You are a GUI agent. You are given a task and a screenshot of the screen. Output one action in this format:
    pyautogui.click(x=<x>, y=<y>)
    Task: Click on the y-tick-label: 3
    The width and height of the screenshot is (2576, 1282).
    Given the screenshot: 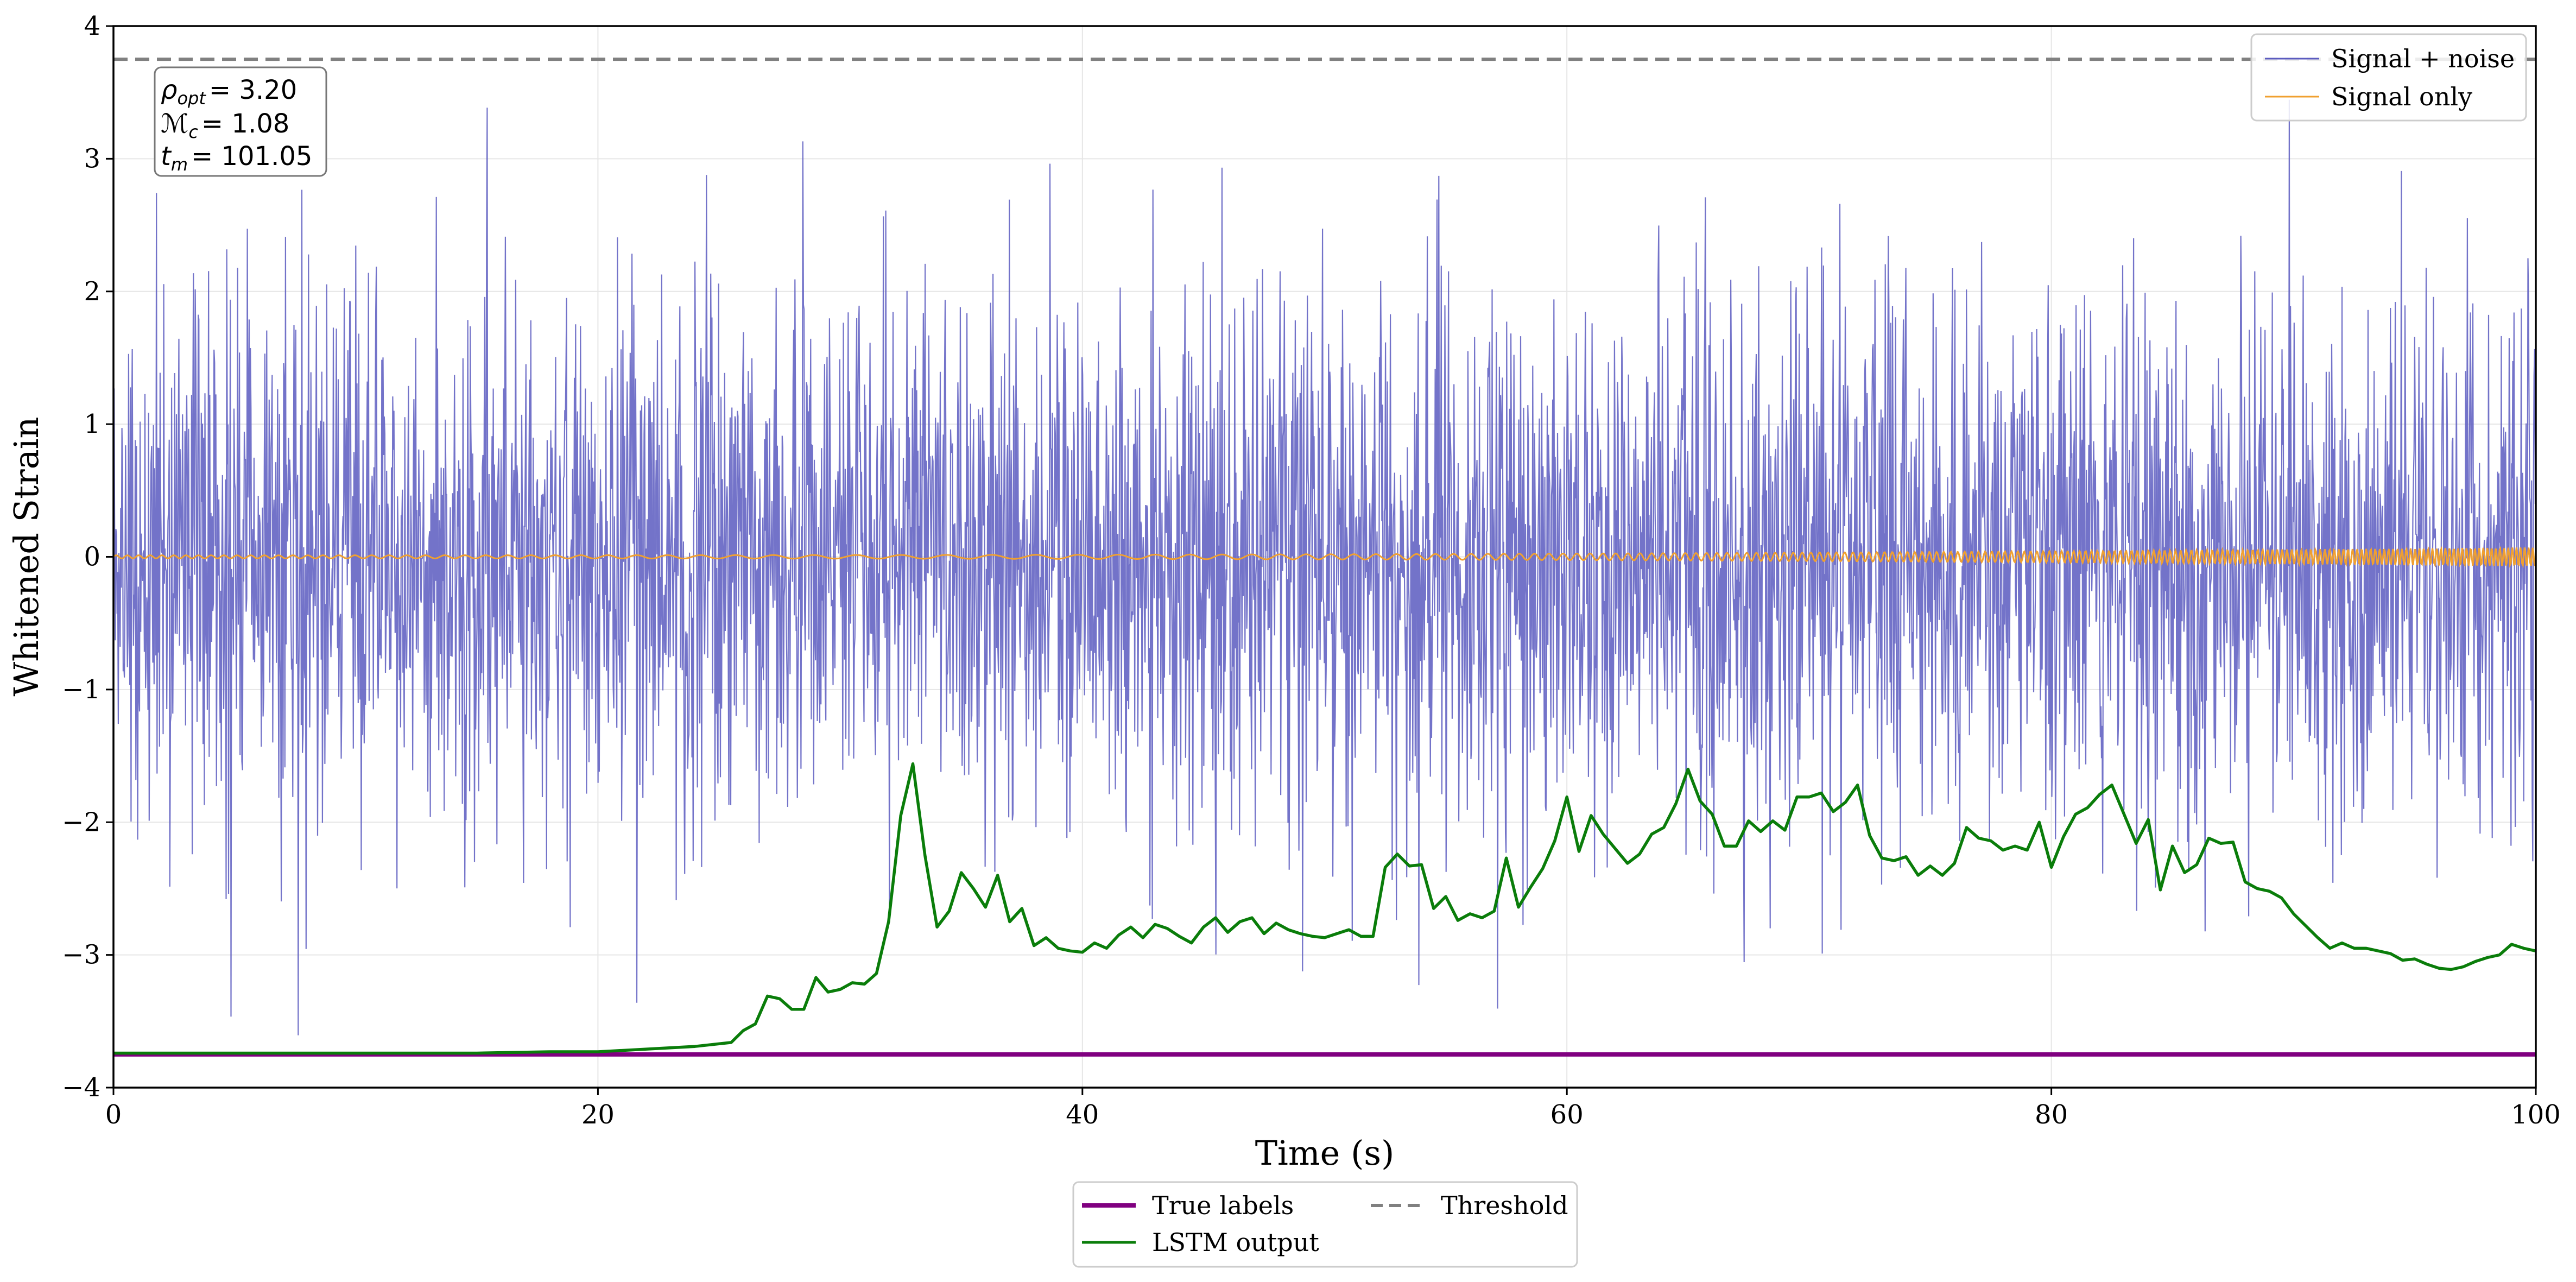 What is the action you would take?
    pyautogui.click(x=92, y=158)
    